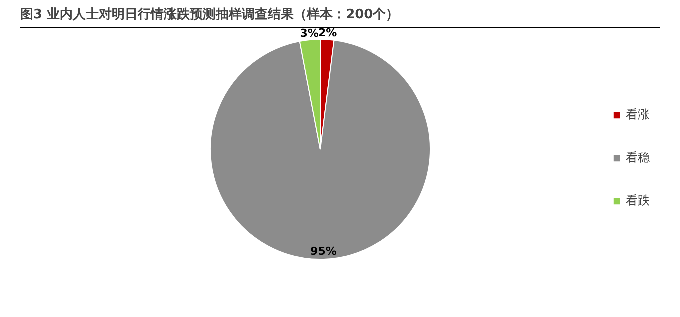 Image resolution: width=680 pixels, height=317 pixels. What do you see at coordinates (638, 115) in the screenshot?
I see `legend-label: 看涨` at bounding box center [638, 115].